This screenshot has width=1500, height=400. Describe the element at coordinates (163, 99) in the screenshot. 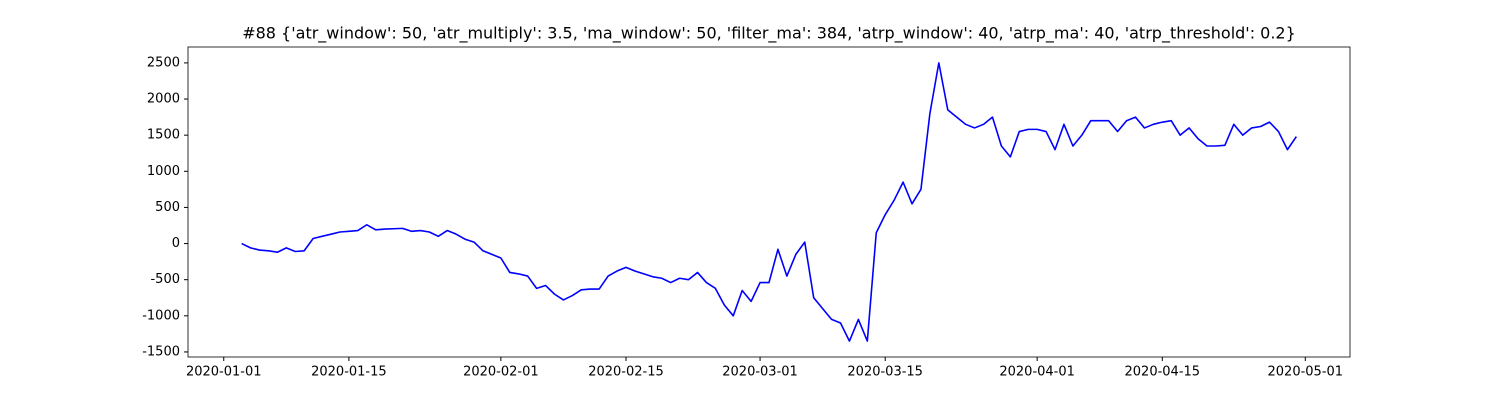

I see `y-tick-label: 2000` at that location.